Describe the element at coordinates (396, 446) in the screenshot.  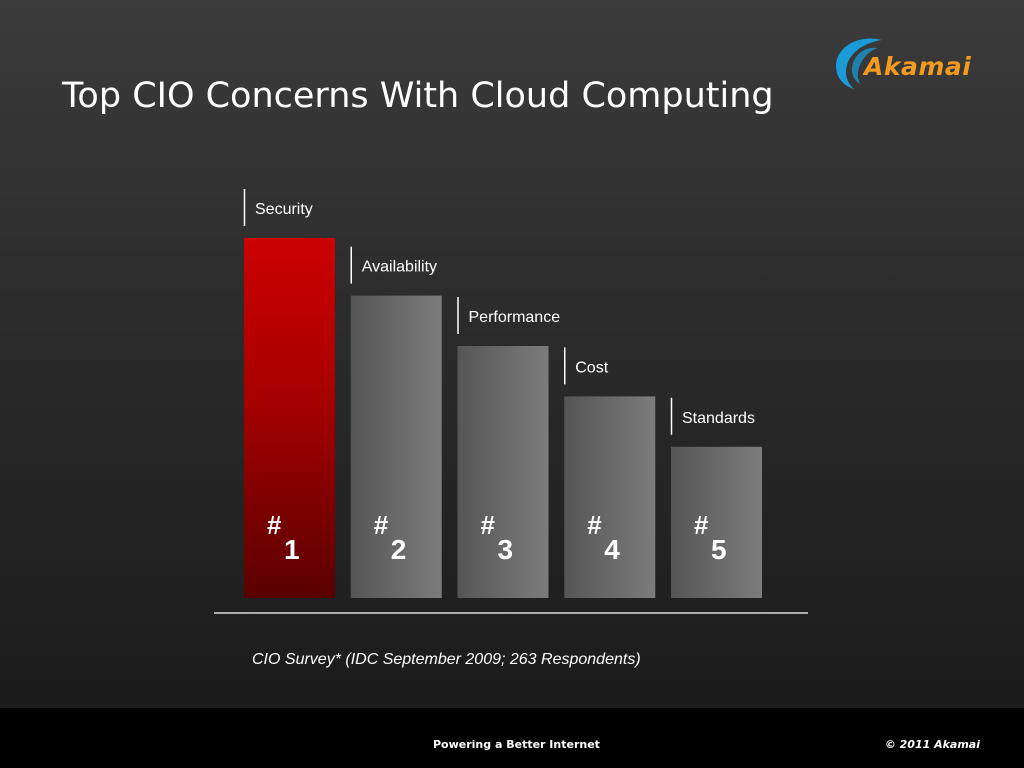
I see `bar-availability` at that location.